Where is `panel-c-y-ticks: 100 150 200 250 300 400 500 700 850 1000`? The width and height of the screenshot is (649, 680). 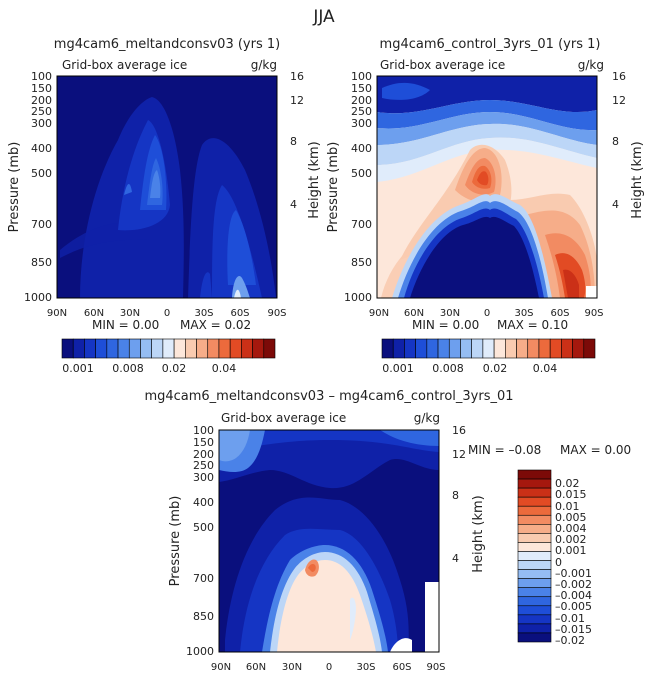
panel-c-y-ticks: 100 150 200 250 300 400 500 700 850 1000 is located at coordinates (200, 541).